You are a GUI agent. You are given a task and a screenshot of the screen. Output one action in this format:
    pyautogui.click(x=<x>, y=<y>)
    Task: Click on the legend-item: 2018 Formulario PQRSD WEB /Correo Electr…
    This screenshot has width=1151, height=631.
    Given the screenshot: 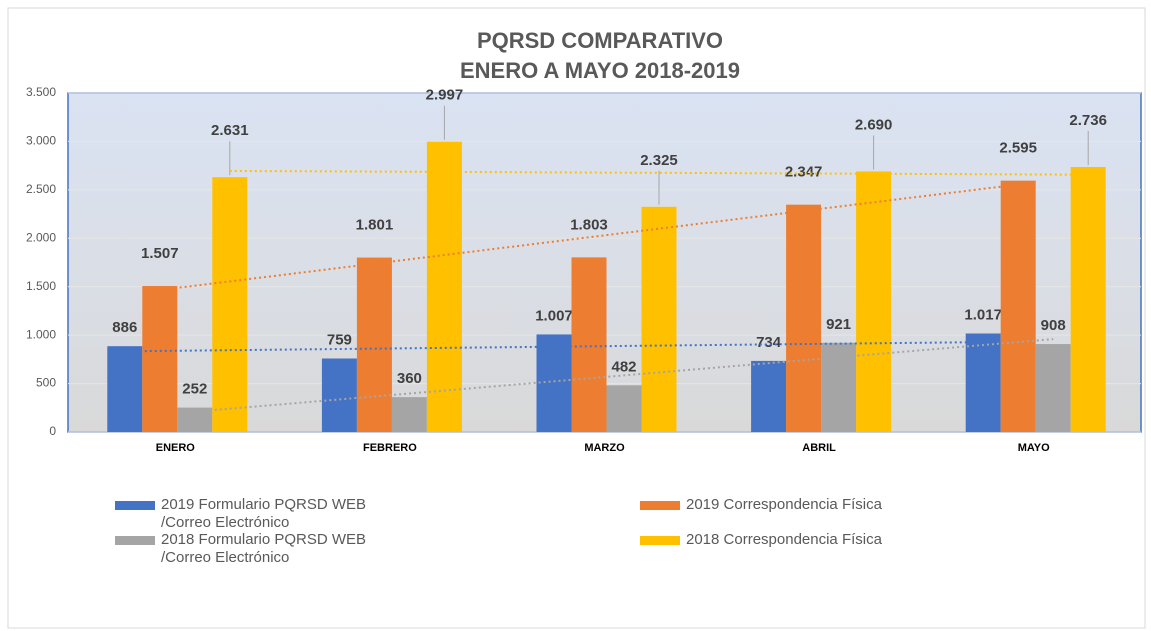 What is the action you would take?
    pyautogui.click(x=280, y=549)
    